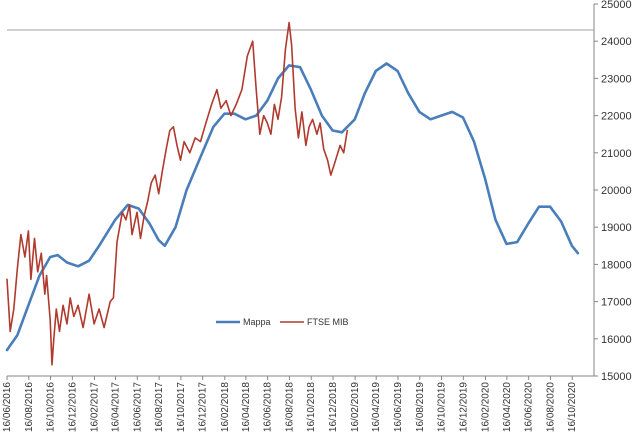 This screenshot has width=640, height=445. Describe the element at coordinates (529, 407) in the screenshot. I see `x-tick-label: 16/06/2020` at that location.